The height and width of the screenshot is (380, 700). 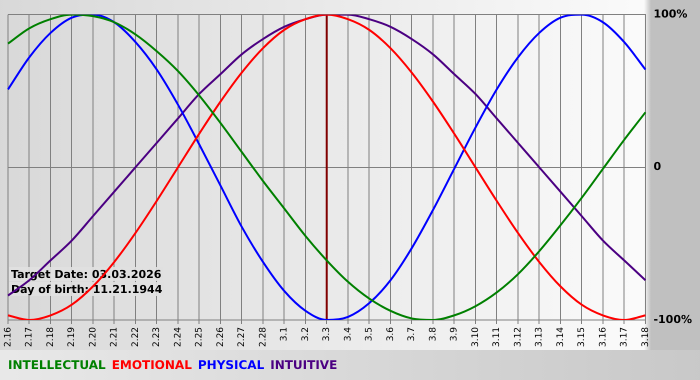 I want to click on x-tick-label: 3.13, so click(x=539, y=337).